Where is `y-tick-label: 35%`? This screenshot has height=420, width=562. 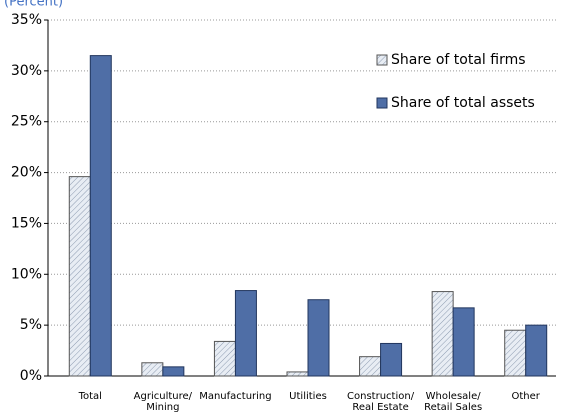
y-tick-label: 35% is located at coordinates (26, 20).